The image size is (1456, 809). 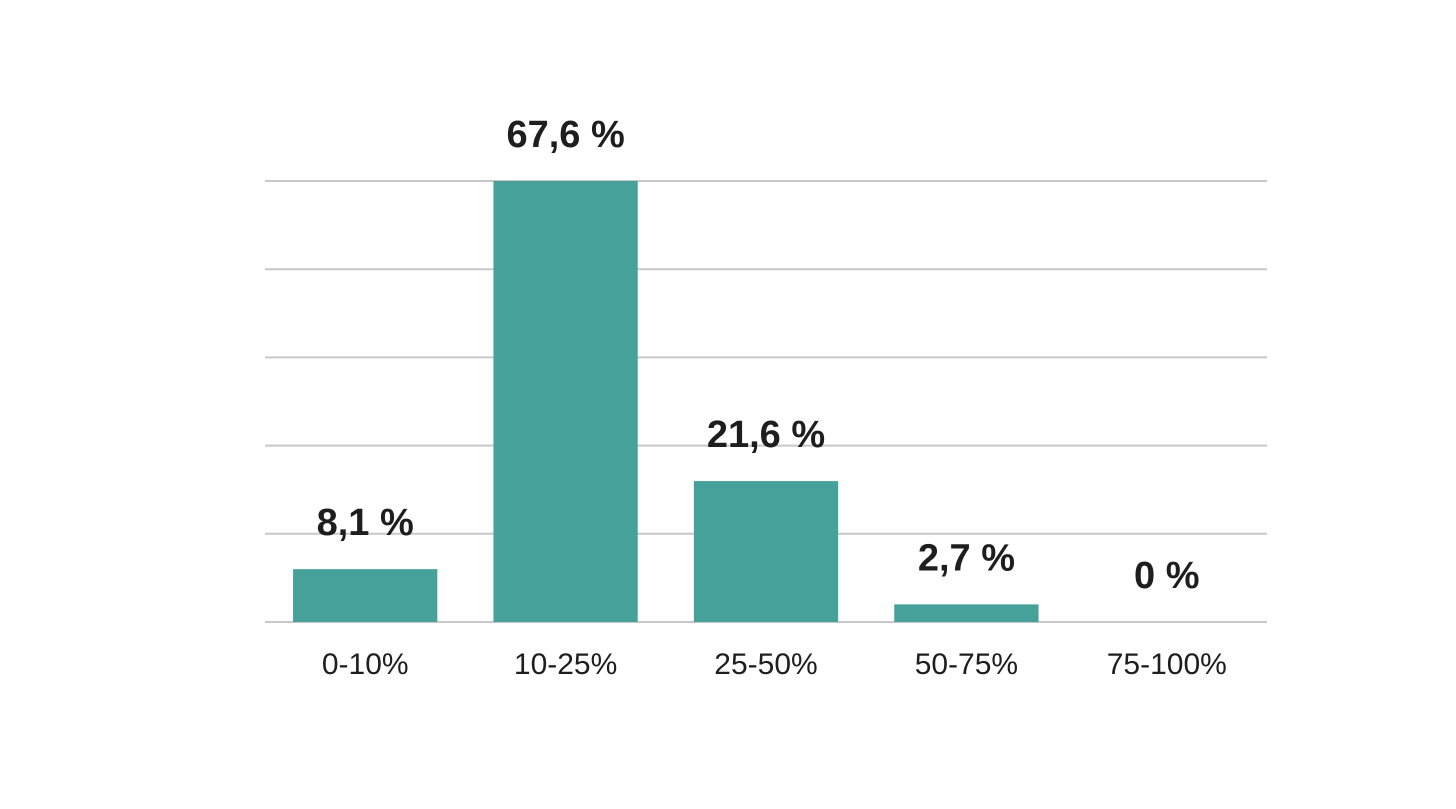 I want to click on value-label: 0 %, so click(x=1166, y=576).